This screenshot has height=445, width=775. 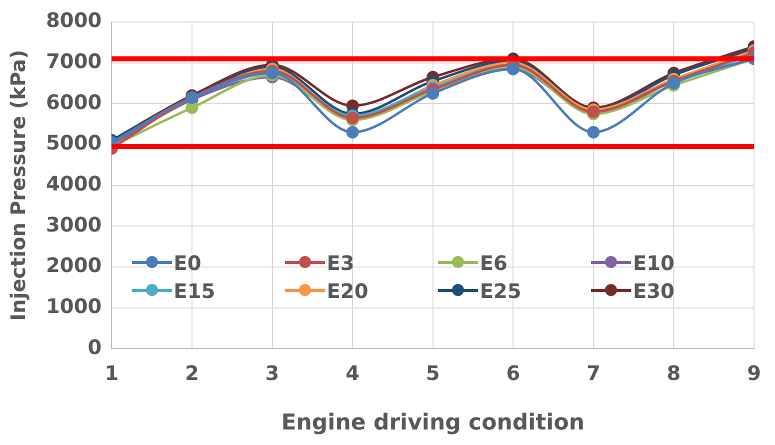 I want to click on x-tick-label: 1, so click(x=111, y=372).